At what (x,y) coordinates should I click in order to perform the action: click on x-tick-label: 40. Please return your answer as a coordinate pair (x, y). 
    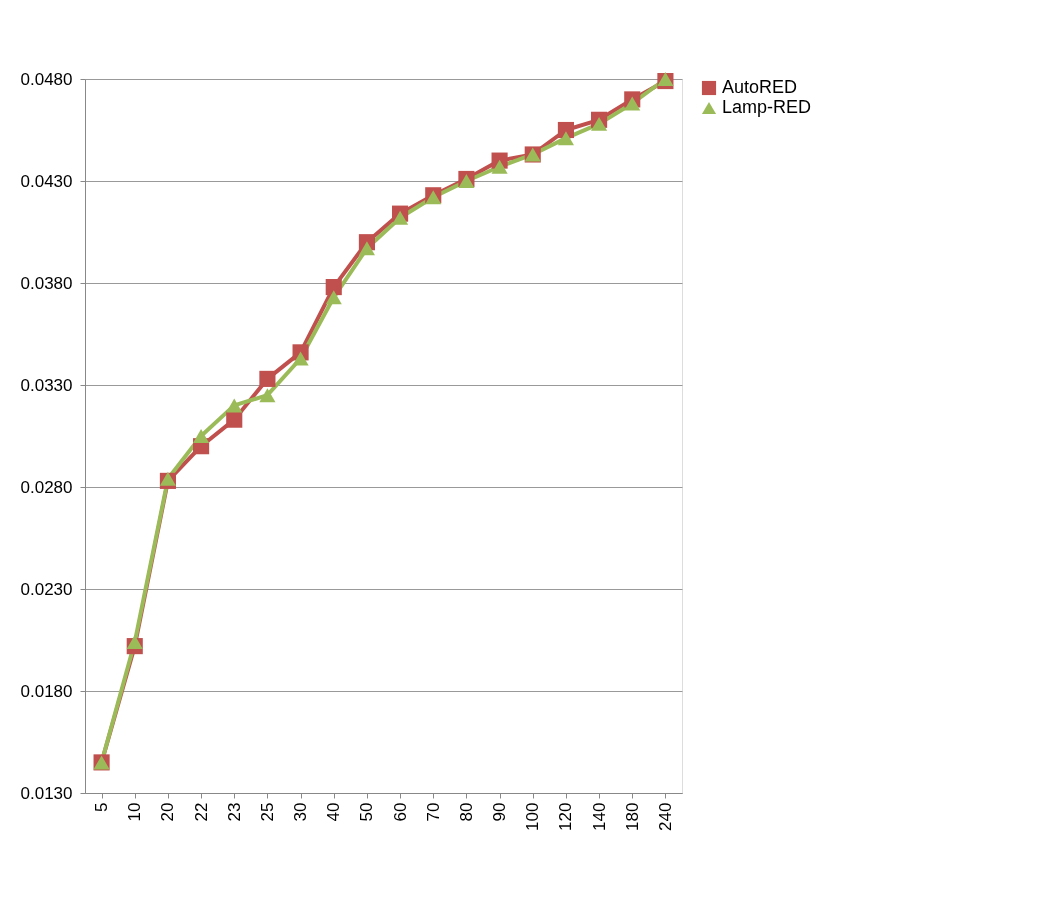
    Looking at the image, I should click on (334, 812).